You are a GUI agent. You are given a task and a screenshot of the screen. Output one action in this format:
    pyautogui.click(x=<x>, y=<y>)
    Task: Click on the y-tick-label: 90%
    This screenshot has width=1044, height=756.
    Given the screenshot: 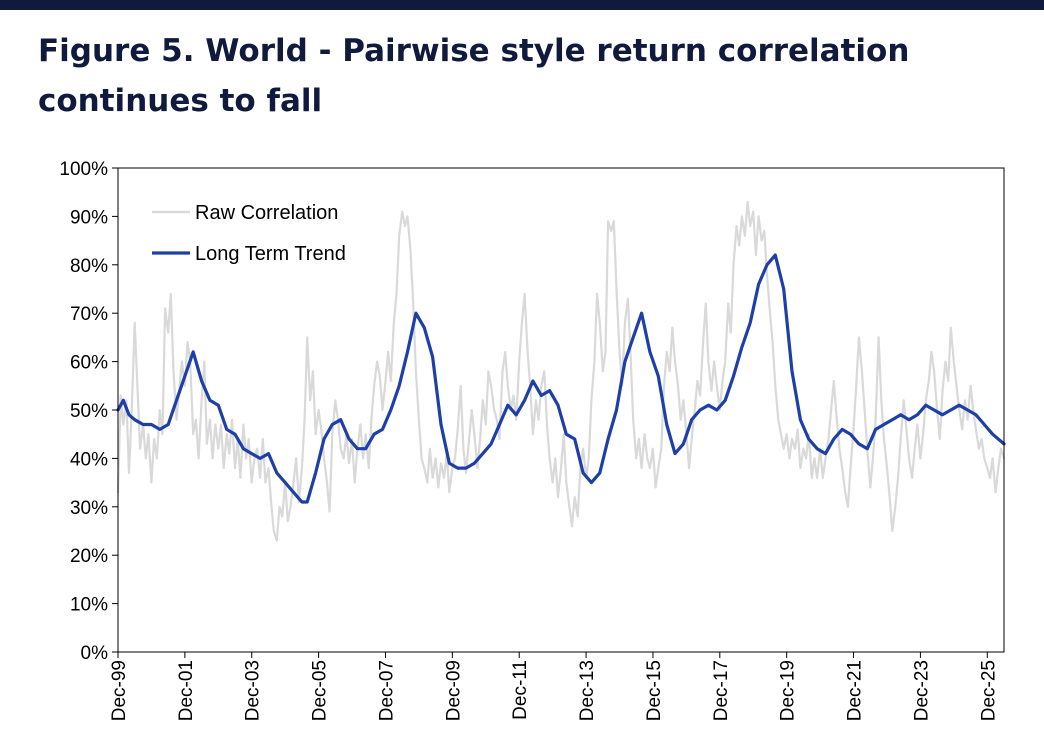 What is the action you would take?
    pyautogui.click(x=89, y=217)
    